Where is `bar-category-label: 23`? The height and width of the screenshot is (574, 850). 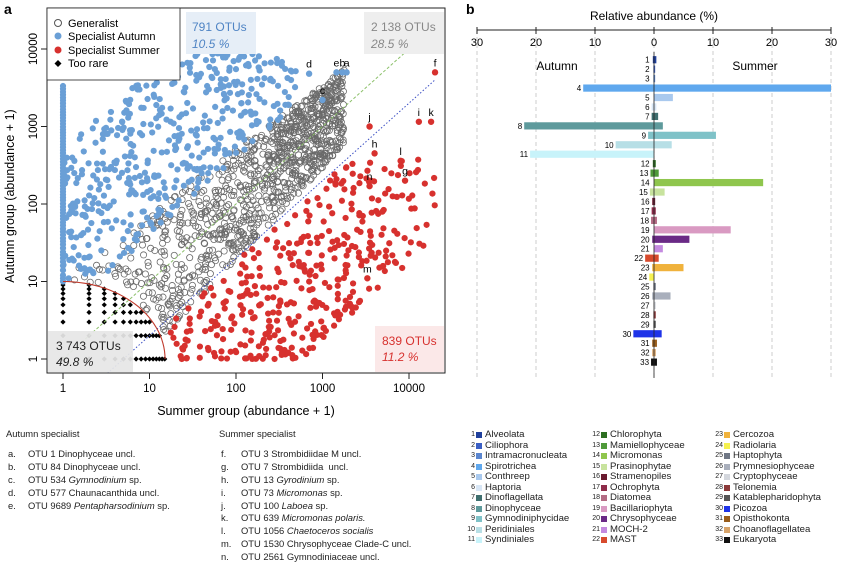 bar-category-label: 23 is located at coordinates (645, 268).